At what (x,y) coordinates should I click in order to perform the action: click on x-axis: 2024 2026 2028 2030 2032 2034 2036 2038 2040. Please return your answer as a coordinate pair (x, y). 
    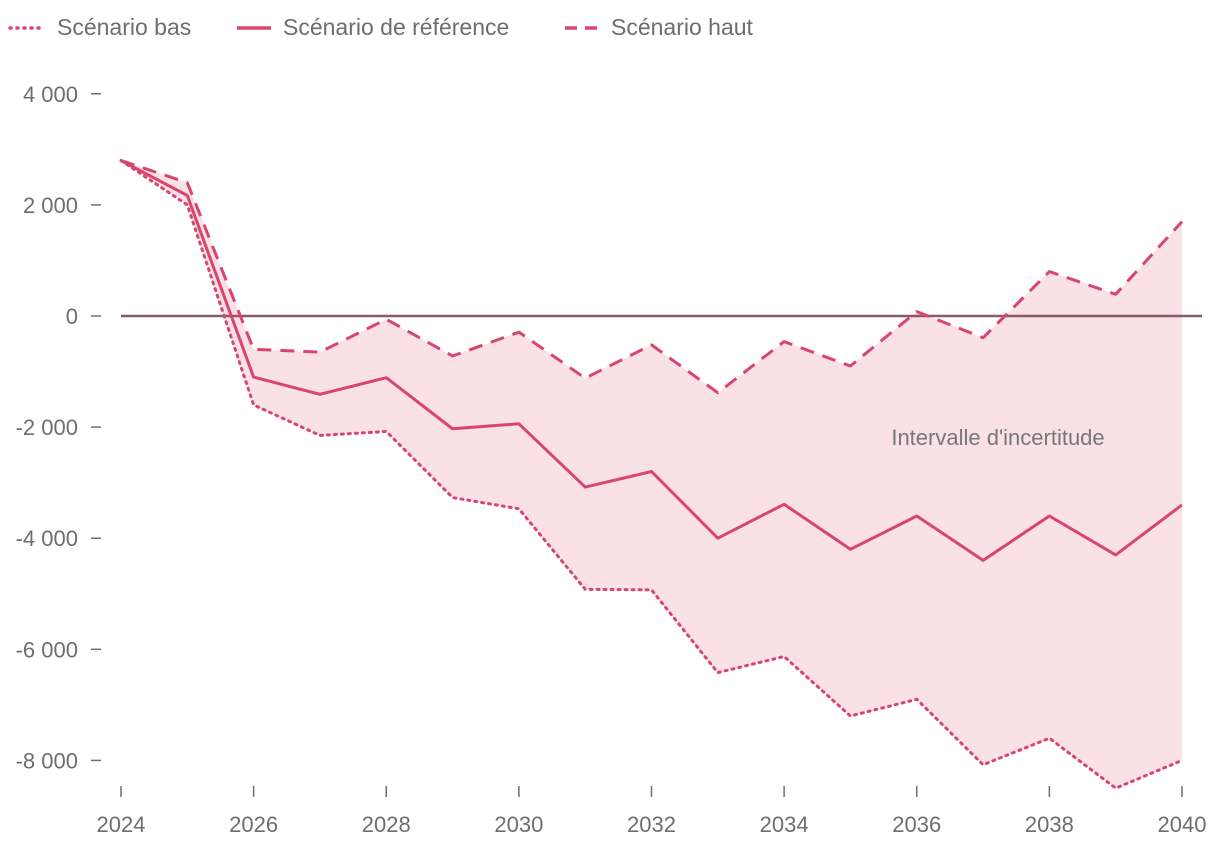
    Looking at the image, I should click on (652, 811).